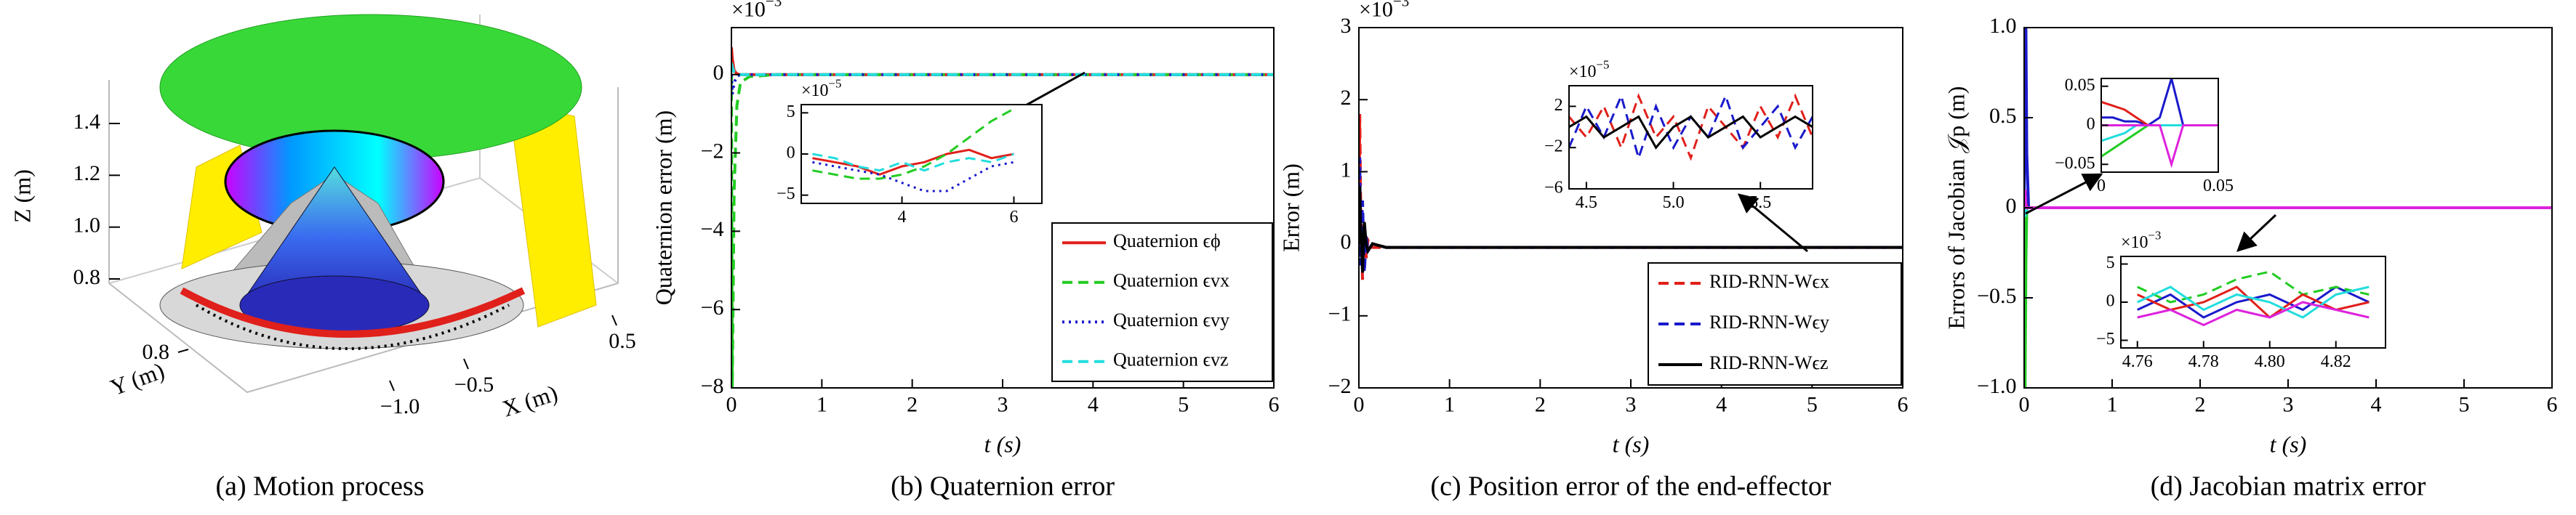  I want to click on z-tick-label: 1.4, so click(87, 122).